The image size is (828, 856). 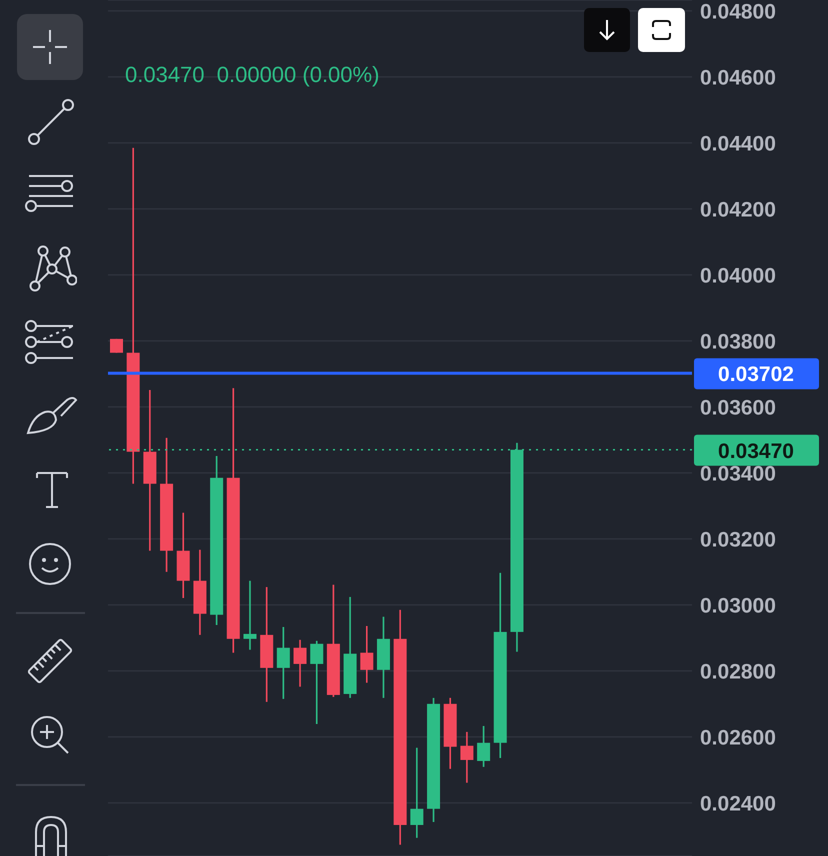 What do you see at coordinates (252, 75) in the screenshot?
I see `text: 0.03470 0.00000 (0.00%)` at bounding box center [252, 75].